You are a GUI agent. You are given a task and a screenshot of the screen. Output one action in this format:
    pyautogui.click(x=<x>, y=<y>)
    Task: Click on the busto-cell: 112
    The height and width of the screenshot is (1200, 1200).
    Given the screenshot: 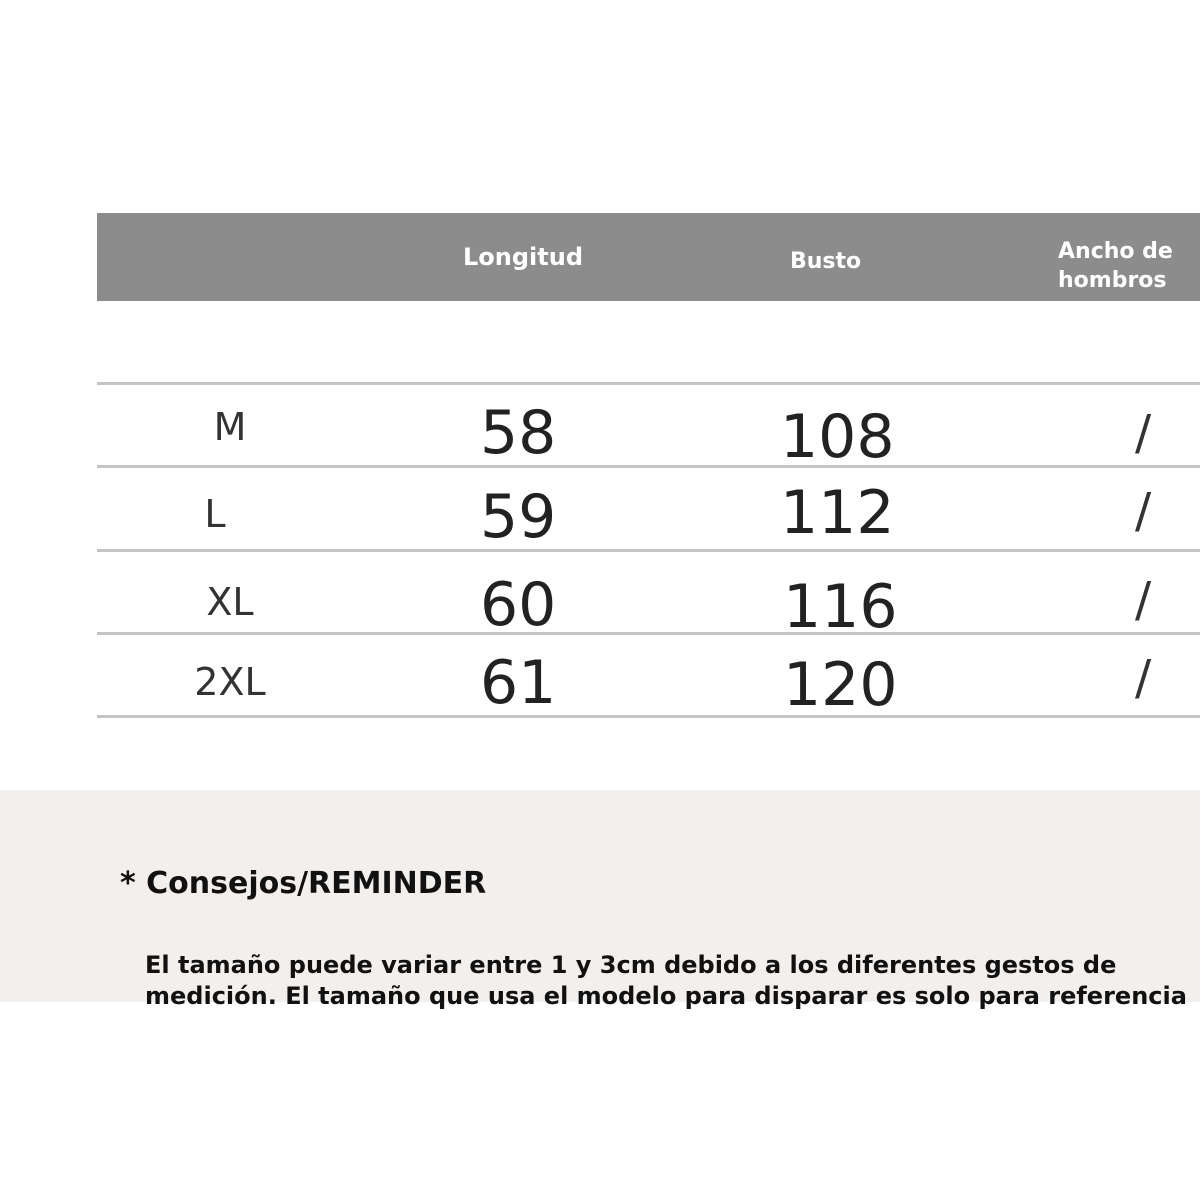 What is the action you would take?
    pyautogui.click(x=837, y=513)
    